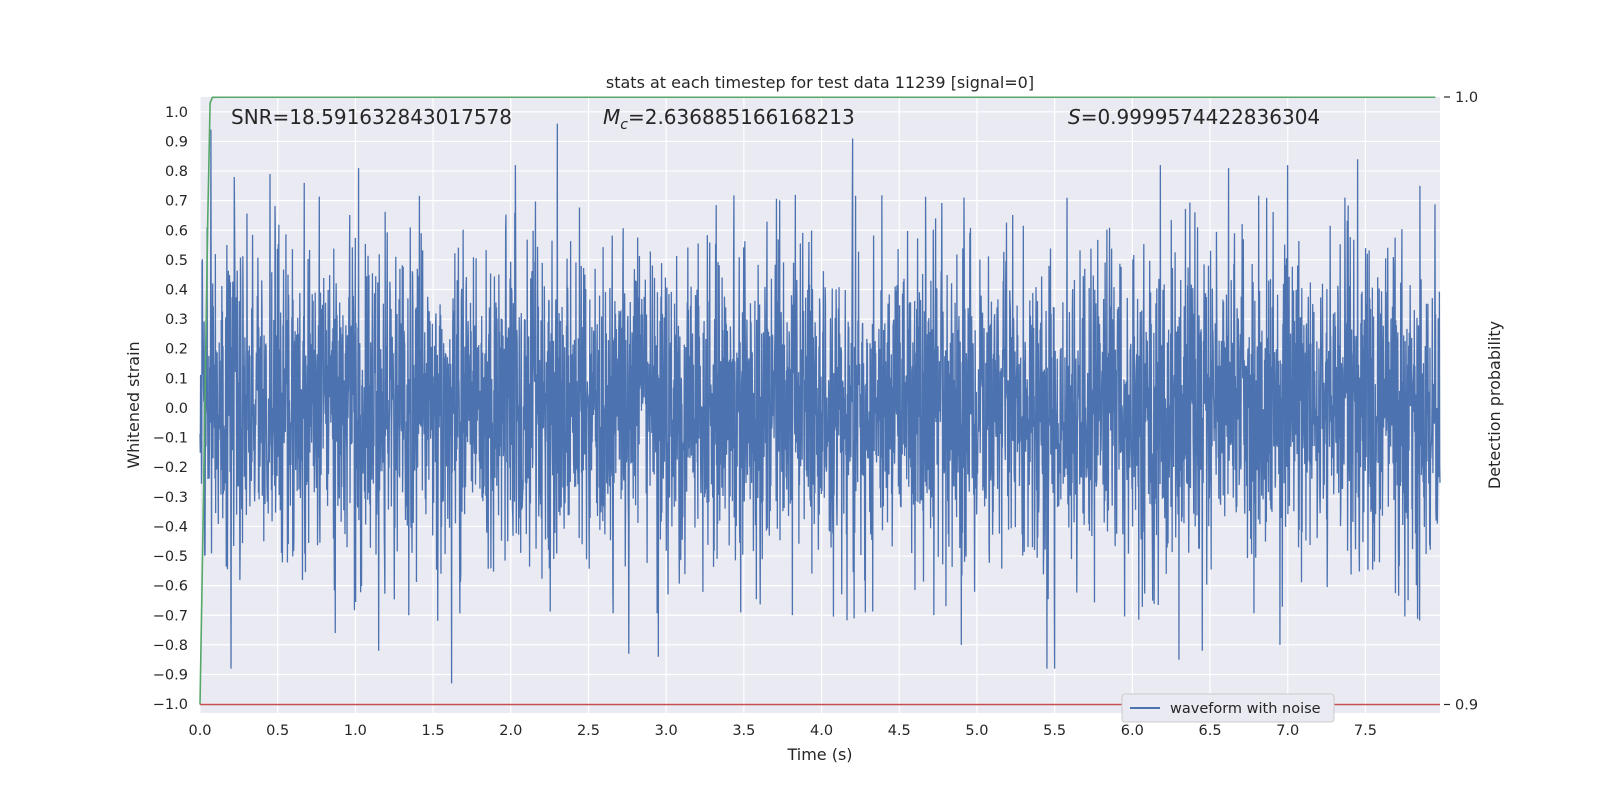  What do you see at coordinates (976, 731) in the screenshot?
I see `x-tick-label: 5.0` at bounding box center [976, 731].